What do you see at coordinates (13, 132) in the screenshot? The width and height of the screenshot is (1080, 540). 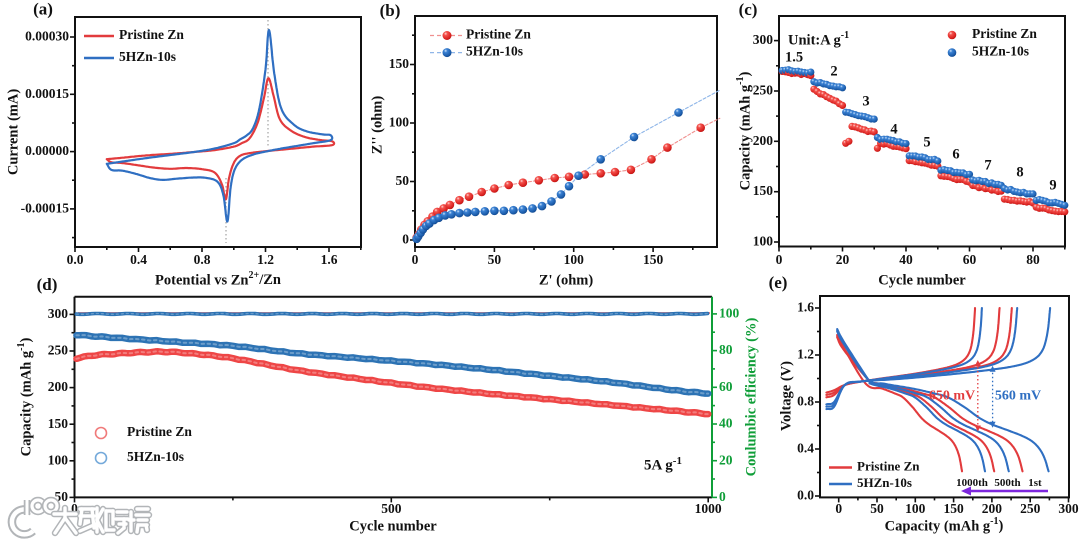 I see `svg-text: Current (mA)` at bounding box center [13, 132].